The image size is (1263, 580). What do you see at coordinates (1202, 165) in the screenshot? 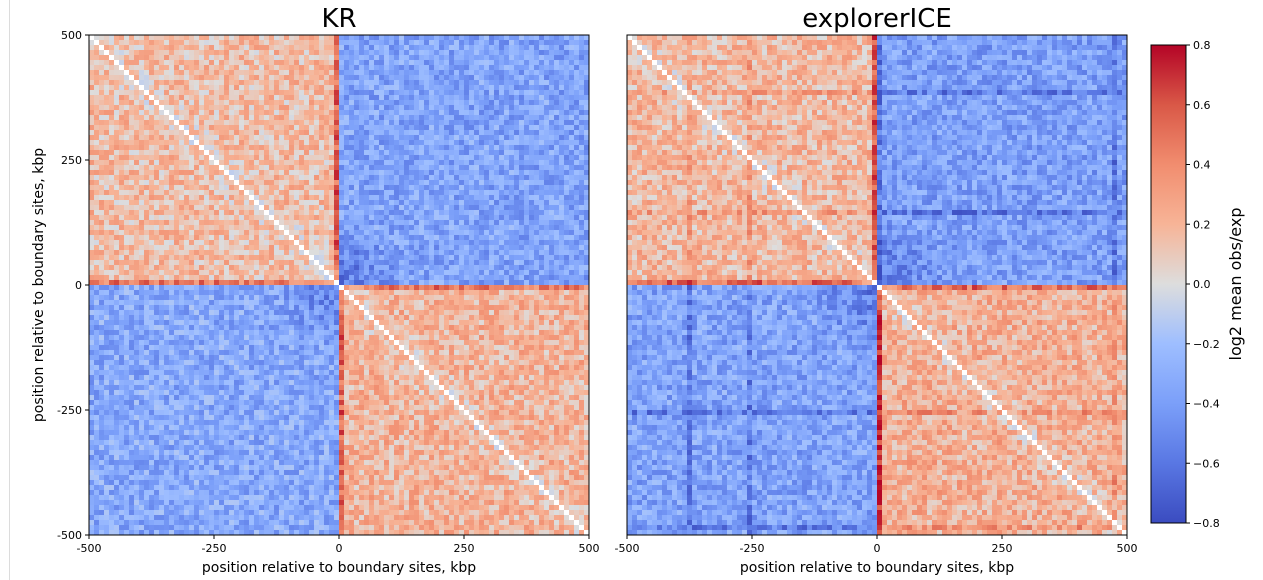
I see `colorbar-tick-label: 0.4` at bounding box center [1202, 165].